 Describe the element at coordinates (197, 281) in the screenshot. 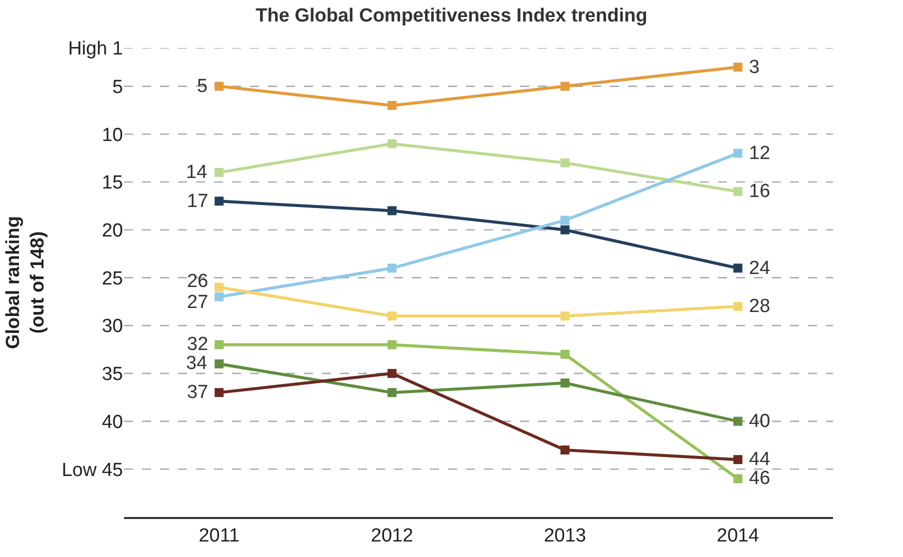

I see `data-label: 26` at that location.